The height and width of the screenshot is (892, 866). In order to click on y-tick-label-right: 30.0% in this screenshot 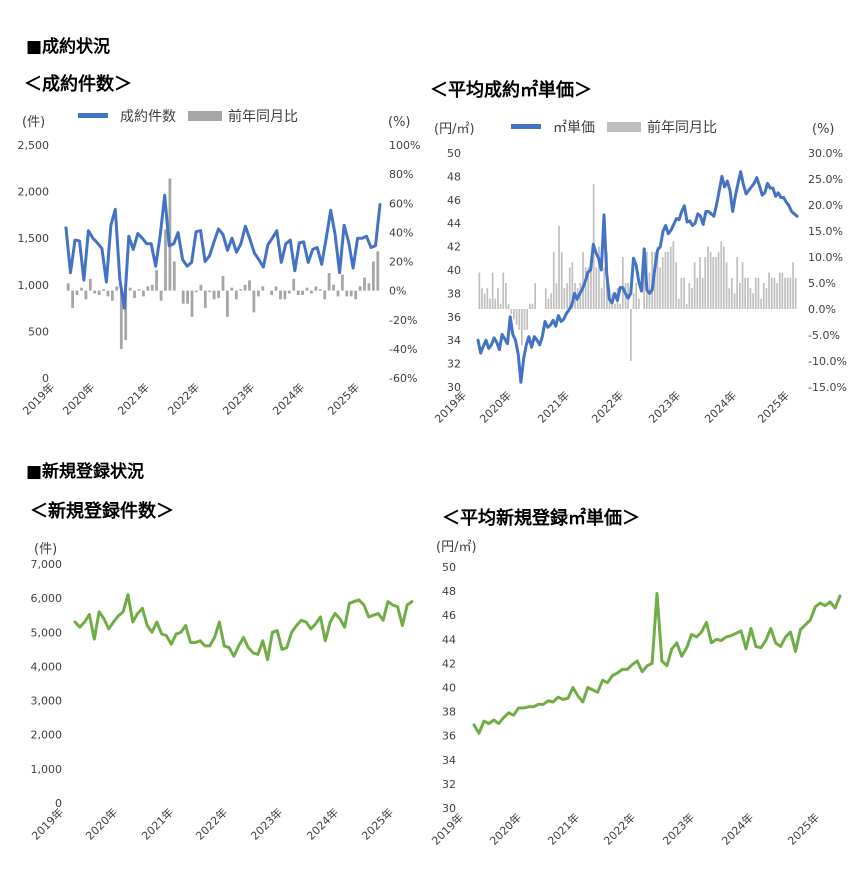, I will do `click(825, 153)`.